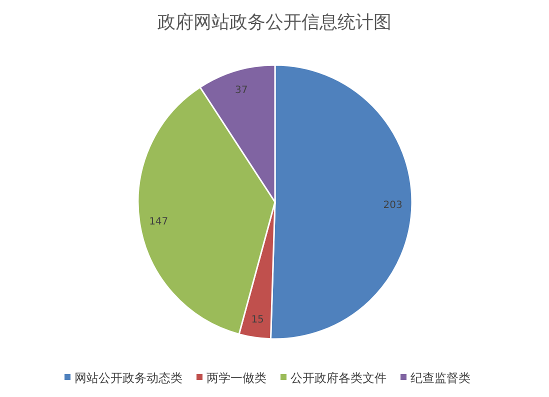 Image resolution: width=549 pixels, height=397 pixels. Describe the element at coordinates (338, 378) in the screenshot. I see `legend-label: 公开政府各类文件` at that location.